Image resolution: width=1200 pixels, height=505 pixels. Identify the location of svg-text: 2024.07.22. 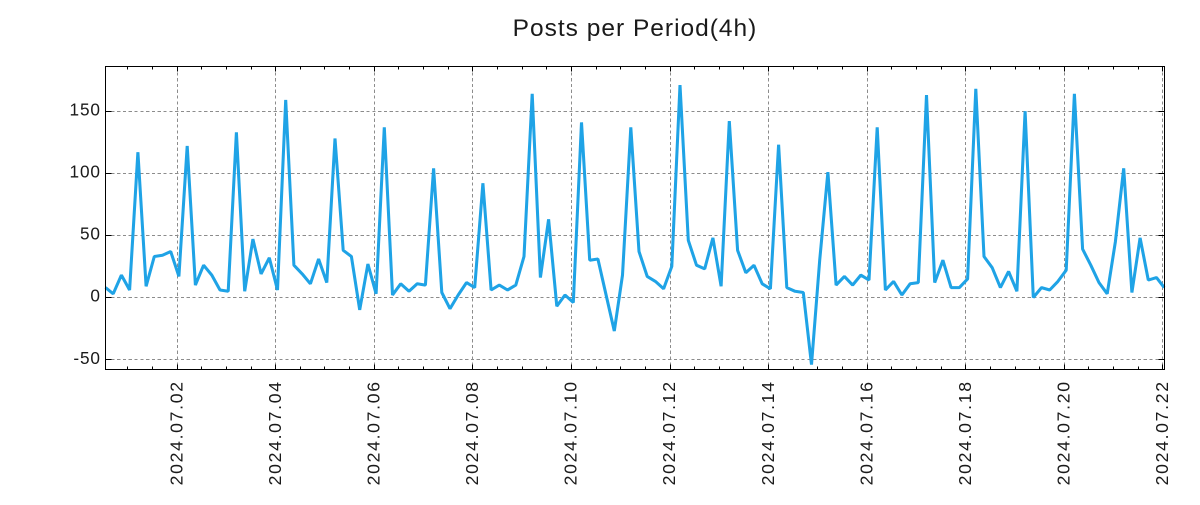
(1162, 432).